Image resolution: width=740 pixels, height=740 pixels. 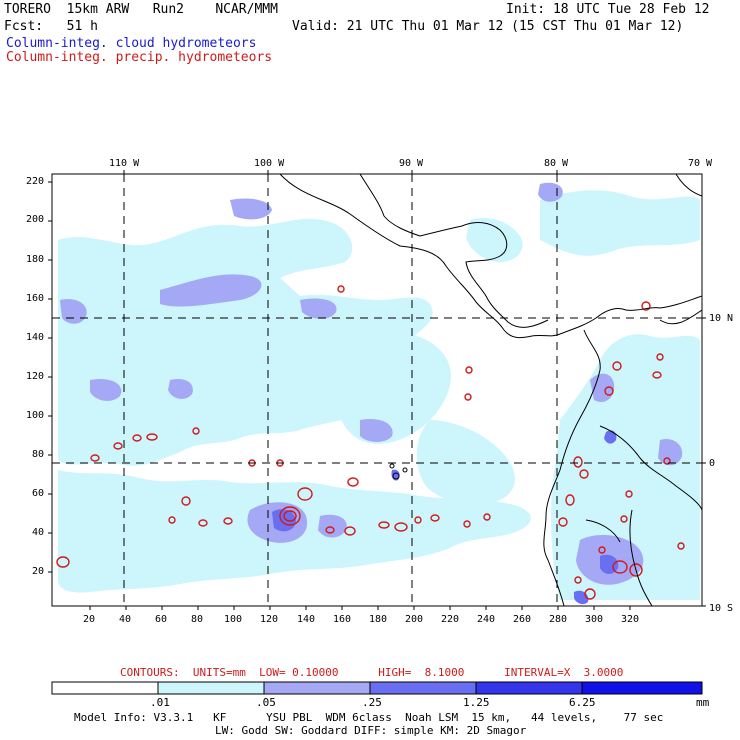 What do you see at coordinates (558, 619) in the screenshot?
I see `x-tick: 280` at bounding box center [558, 619].